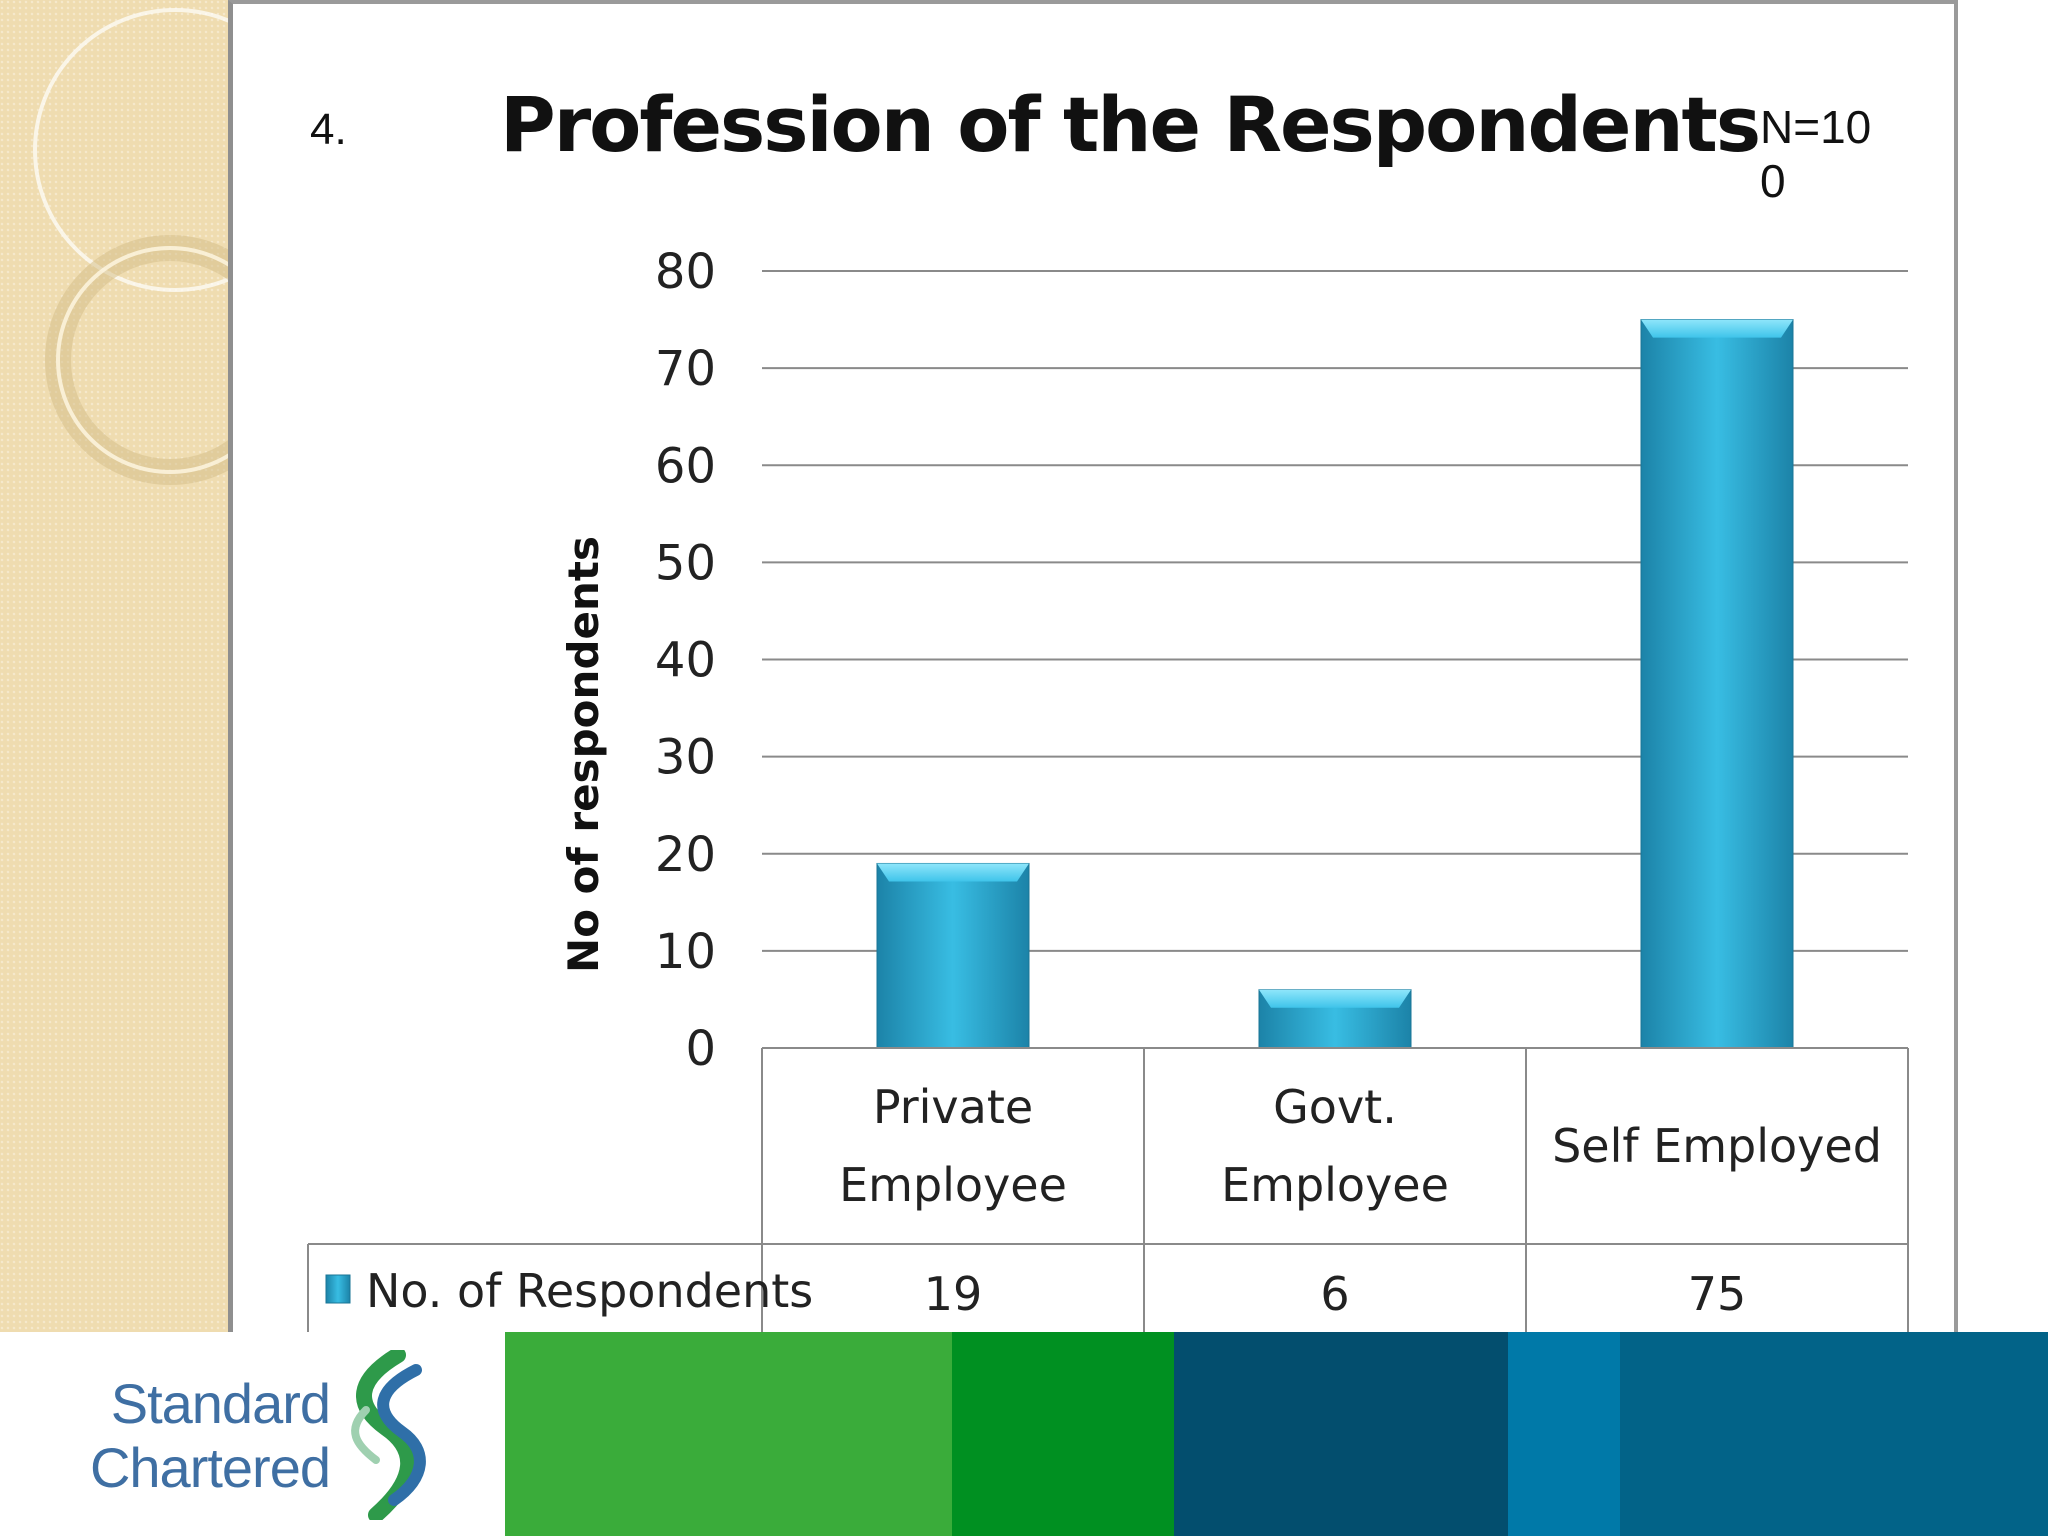 This screenshot has width=2048, height=1536. What do you see at coordinates (388, 1435) in the screenshot?
I see `logo-mark-icon` at bounding box center [388, 1435].